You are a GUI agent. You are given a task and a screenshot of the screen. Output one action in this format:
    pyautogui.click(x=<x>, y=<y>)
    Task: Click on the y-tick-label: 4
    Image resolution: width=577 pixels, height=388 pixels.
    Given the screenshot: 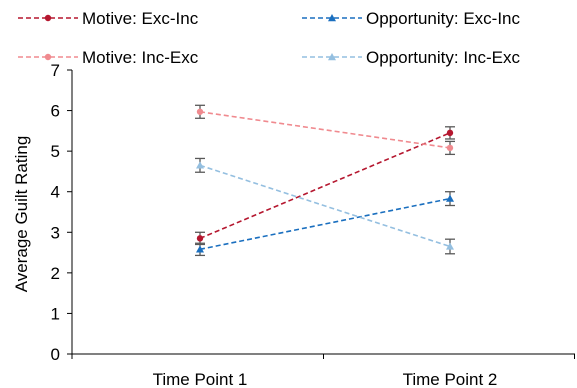 What is the action you would take?
    pyautogui.click(x=55, y=192)
    